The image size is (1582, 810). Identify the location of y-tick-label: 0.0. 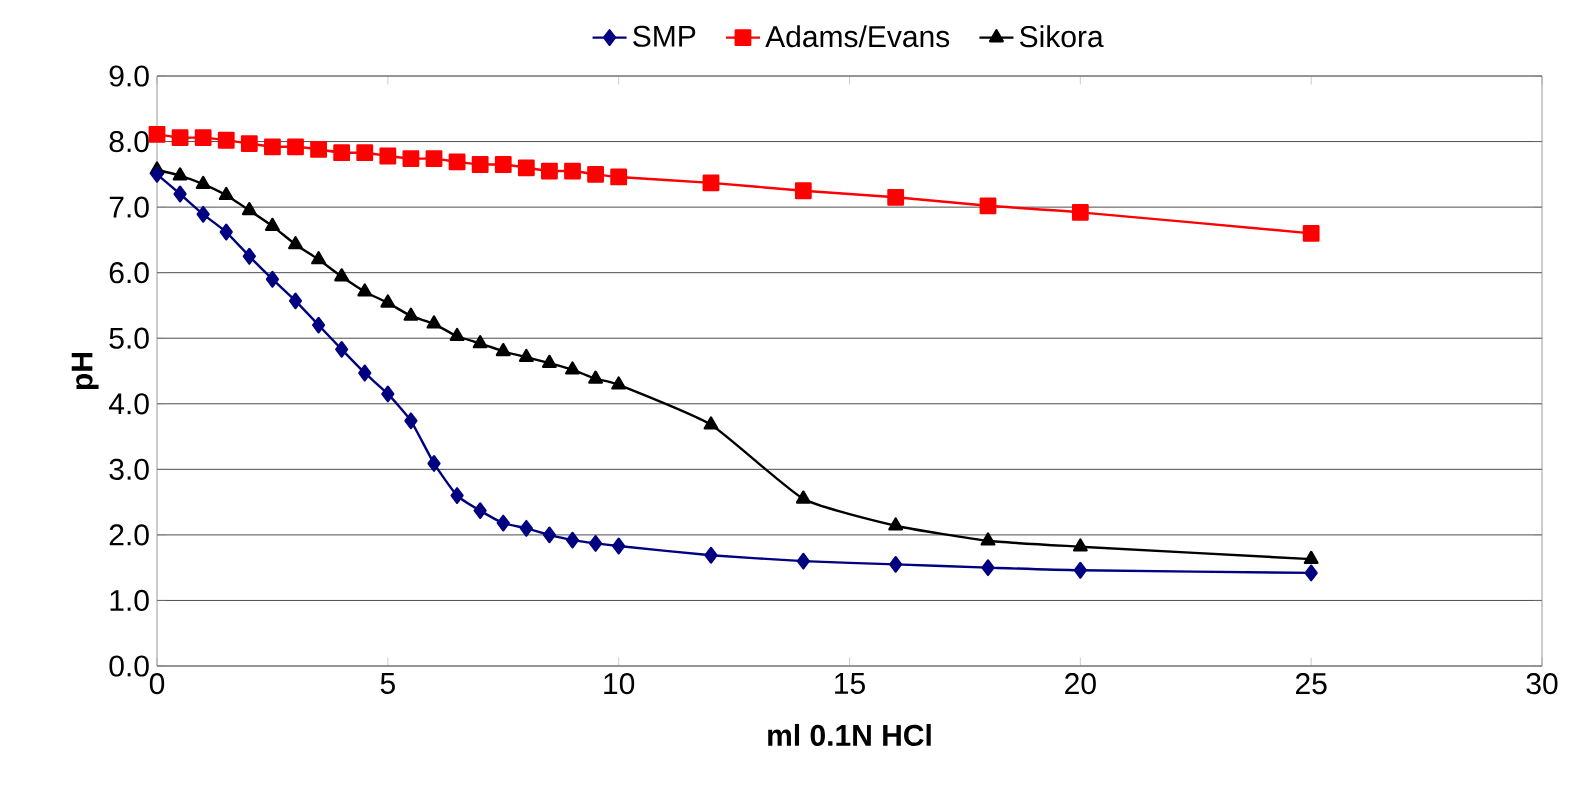
(129, 666).